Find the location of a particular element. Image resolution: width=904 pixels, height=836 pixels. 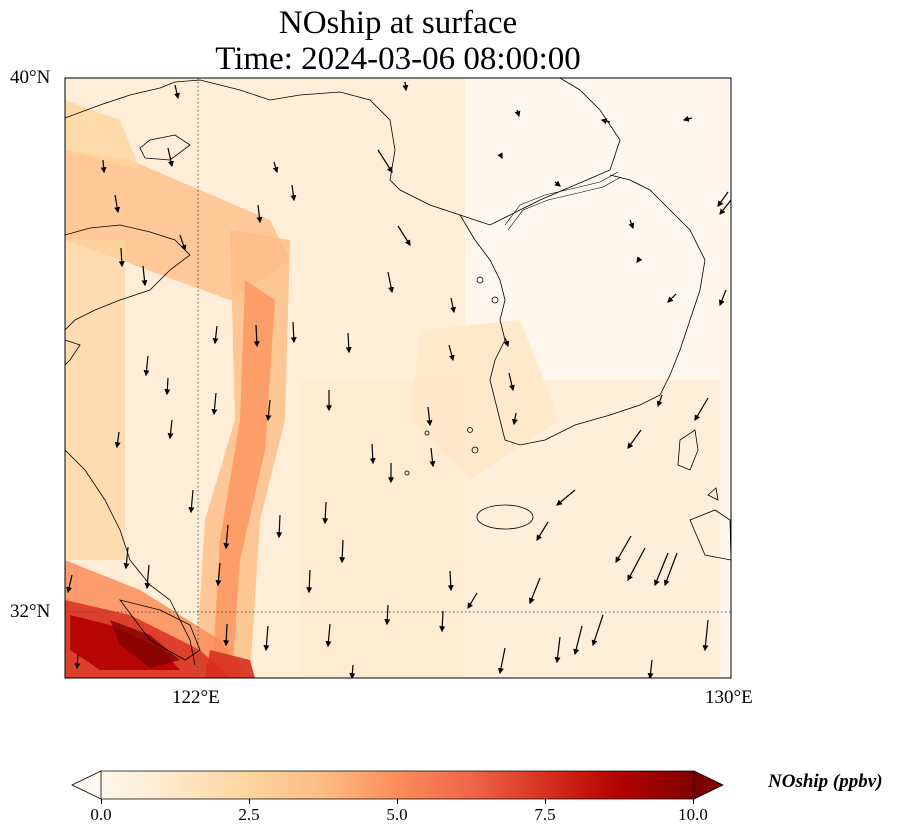

lon-label-130e: 130°E is located at coordinates (729, 697).